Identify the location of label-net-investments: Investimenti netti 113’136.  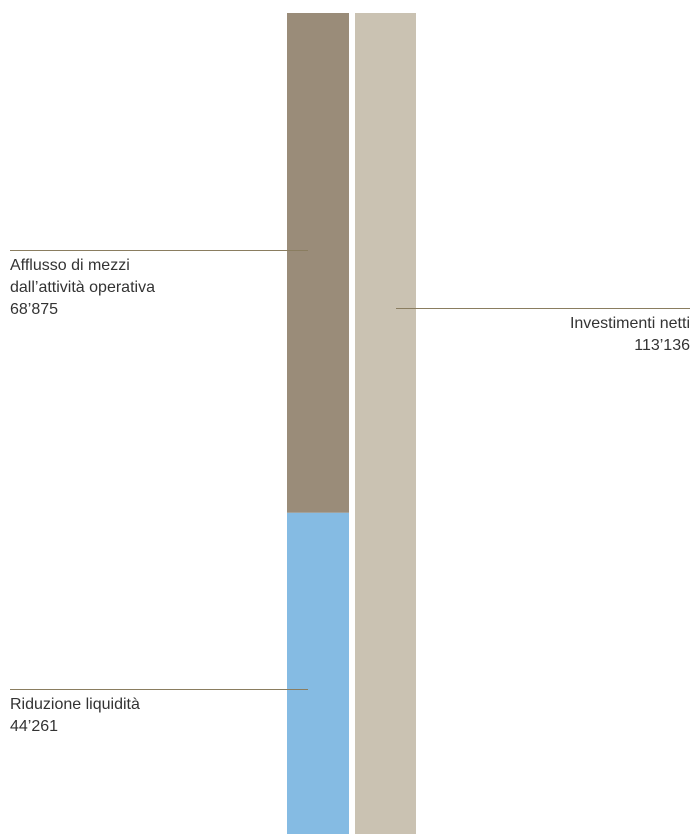
(630, 335).